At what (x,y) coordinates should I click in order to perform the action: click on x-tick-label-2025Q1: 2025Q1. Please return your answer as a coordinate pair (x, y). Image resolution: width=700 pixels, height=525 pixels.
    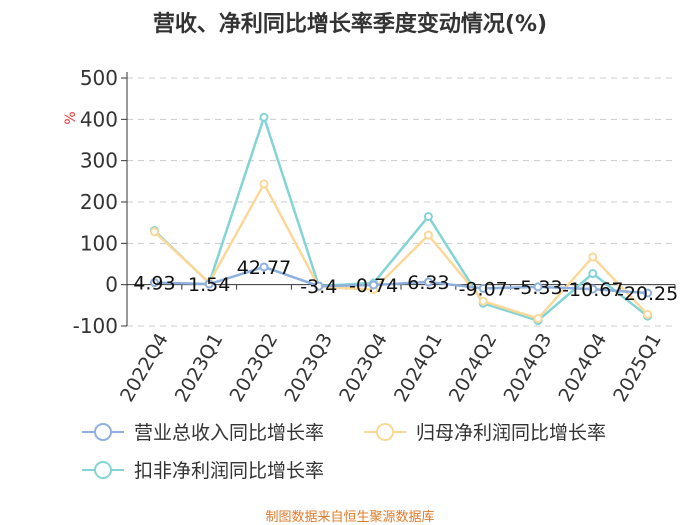
    Looking at the image, I should click on (637, 368).